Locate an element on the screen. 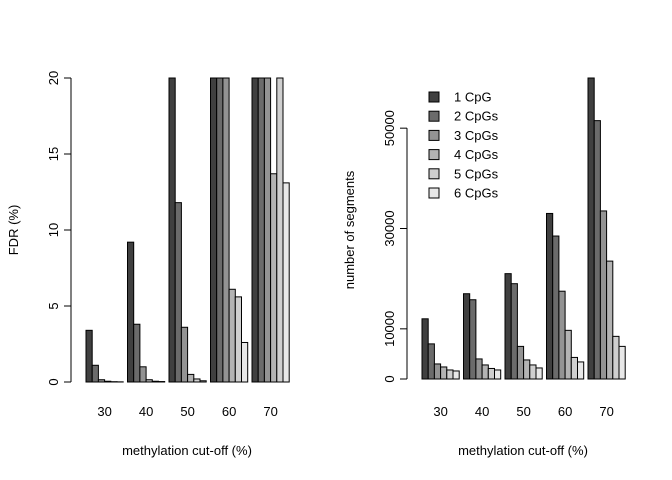 This screenshot has height=480, width=672. legend-label: 1 CpG is located at coordinates (473, 97).